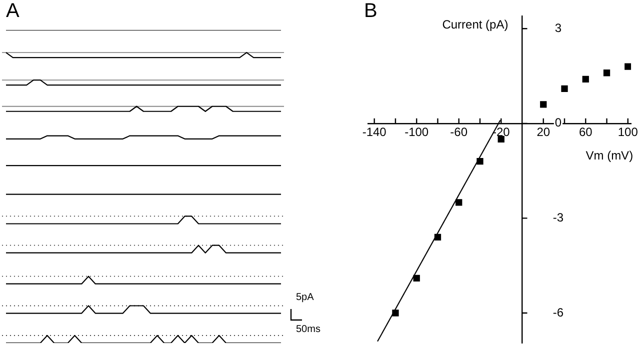  Describe the element at coordinates (374, 131) in the screenshot. I see `x-tick-label: -140` at that location.